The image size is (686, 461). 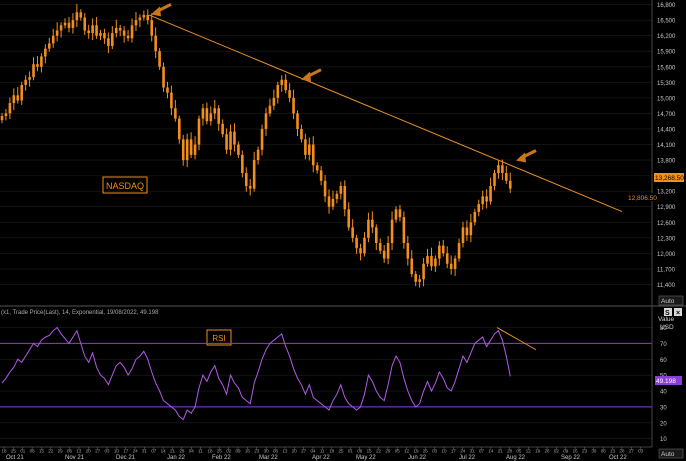 What do you see at coordinates (663, 440) in the screenshot?
I see `rsi-tick-label: 10` at bounding box center [663, 440].